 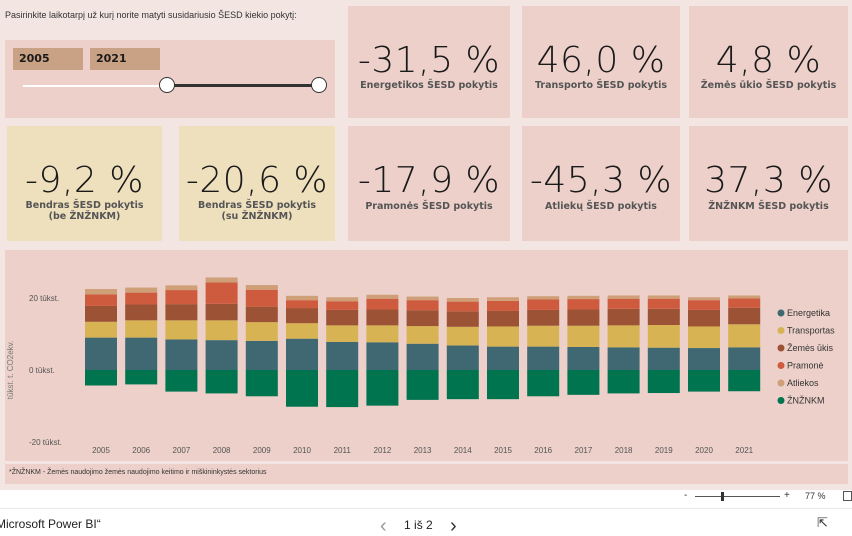 I want to click on year-slicer: 2005 2021, so click(x=170, y=79).